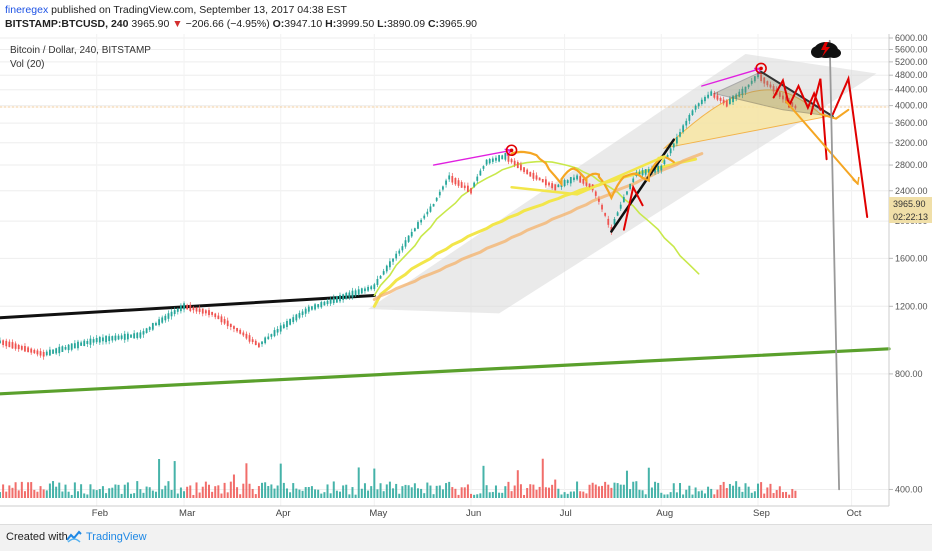 The width and height of the screenshot is (932, 551). I want to click on top-marker-sep-dot, so click(761, 68).